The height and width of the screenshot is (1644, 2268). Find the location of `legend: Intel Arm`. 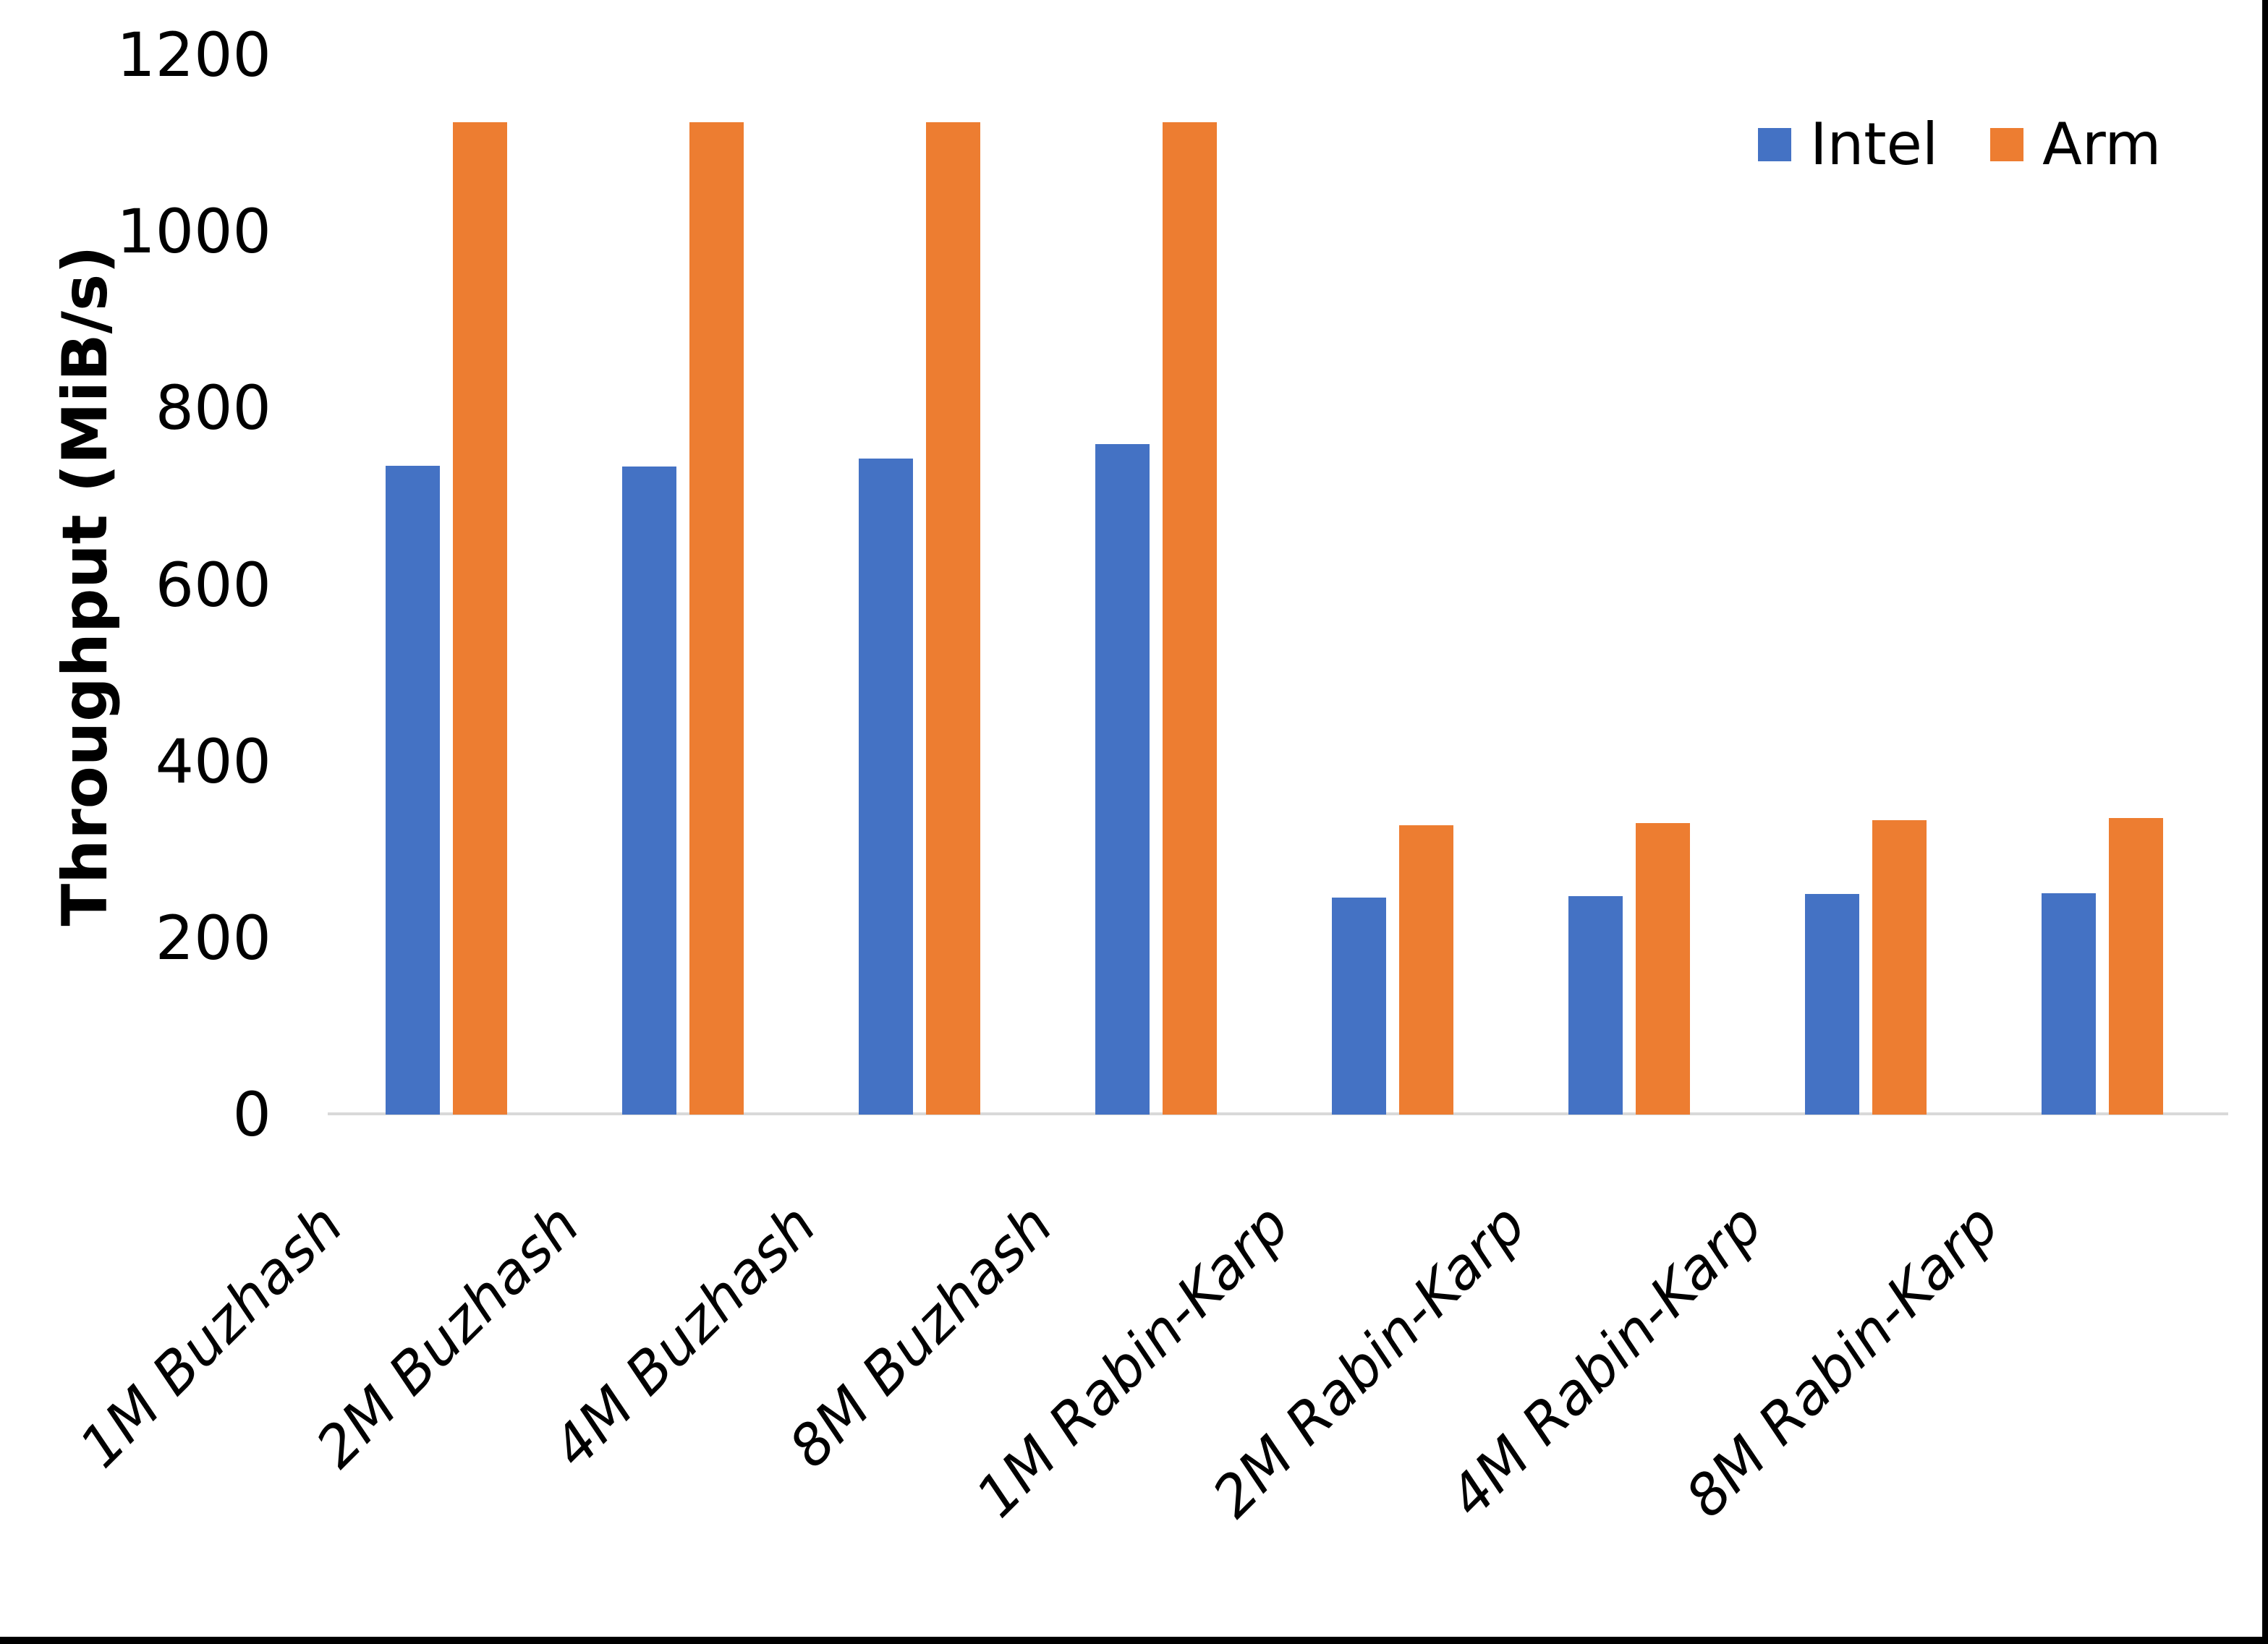

legend: Intel Arm is located at coordinates (1959, 145).